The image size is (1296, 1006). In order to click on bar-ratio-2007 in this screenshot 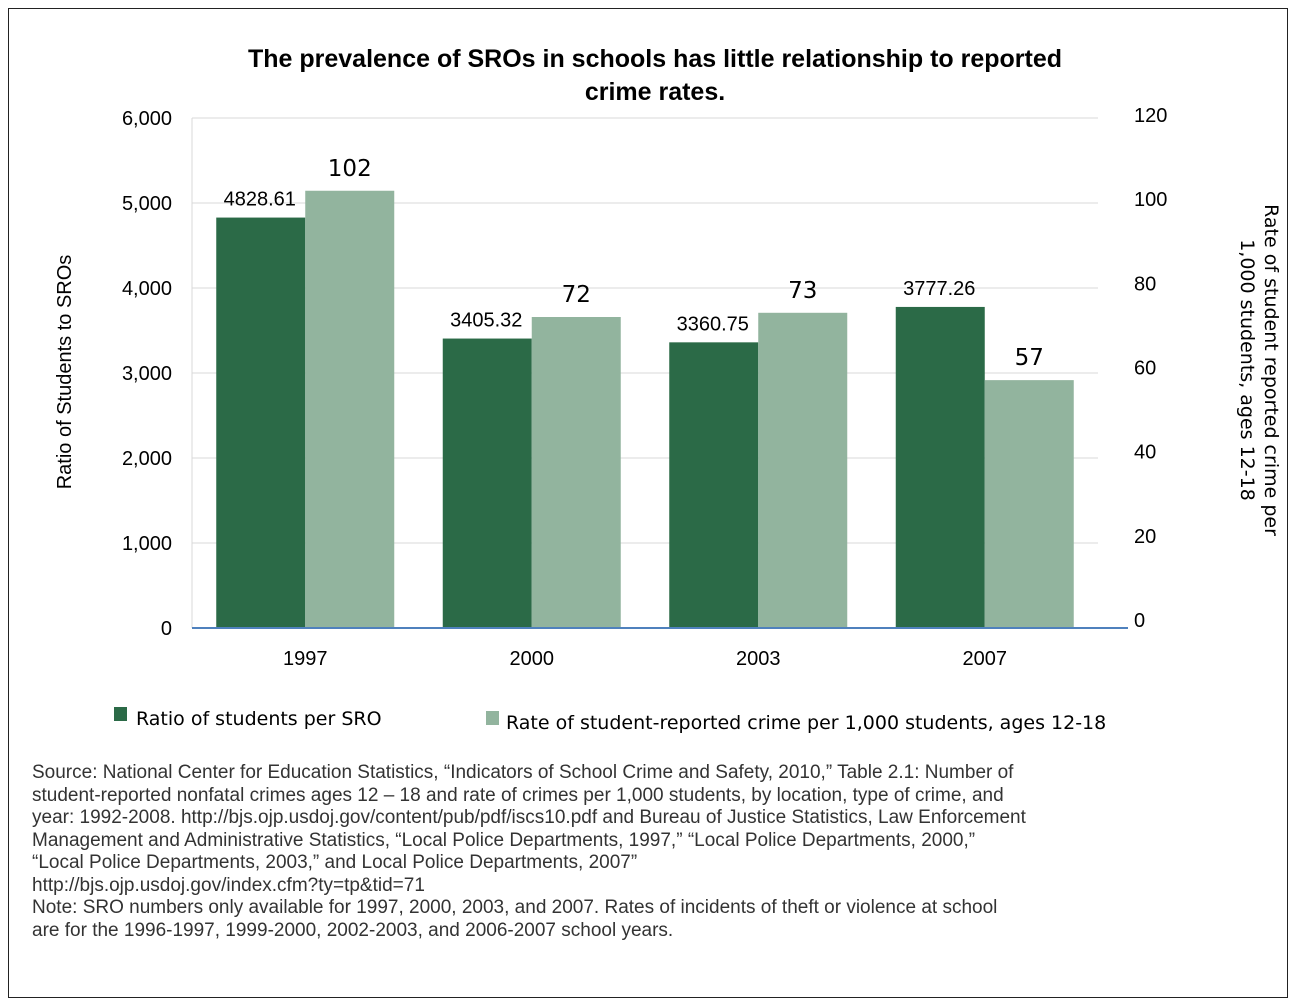, I will do `click(940, 467)`.